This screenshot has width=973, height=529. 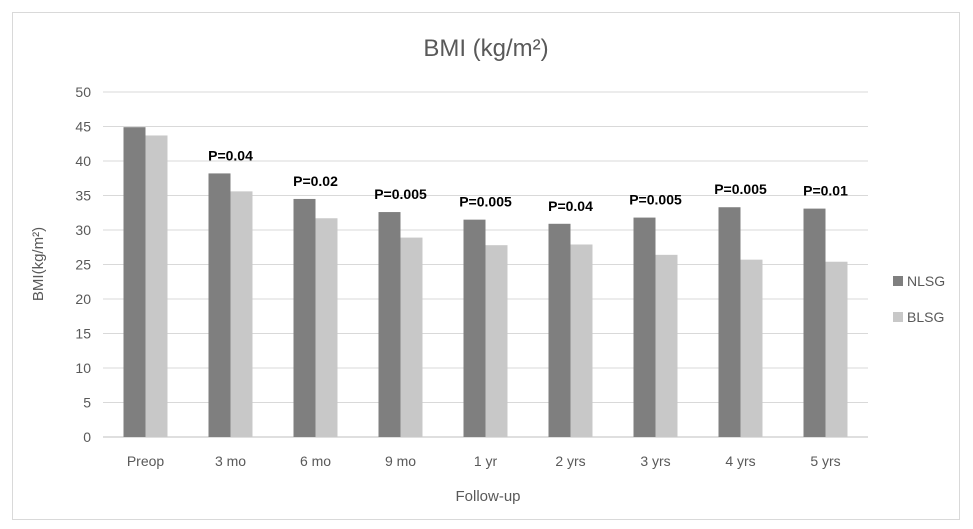 I want to click on y-tick-label: 5, so click(x=87, y=403).